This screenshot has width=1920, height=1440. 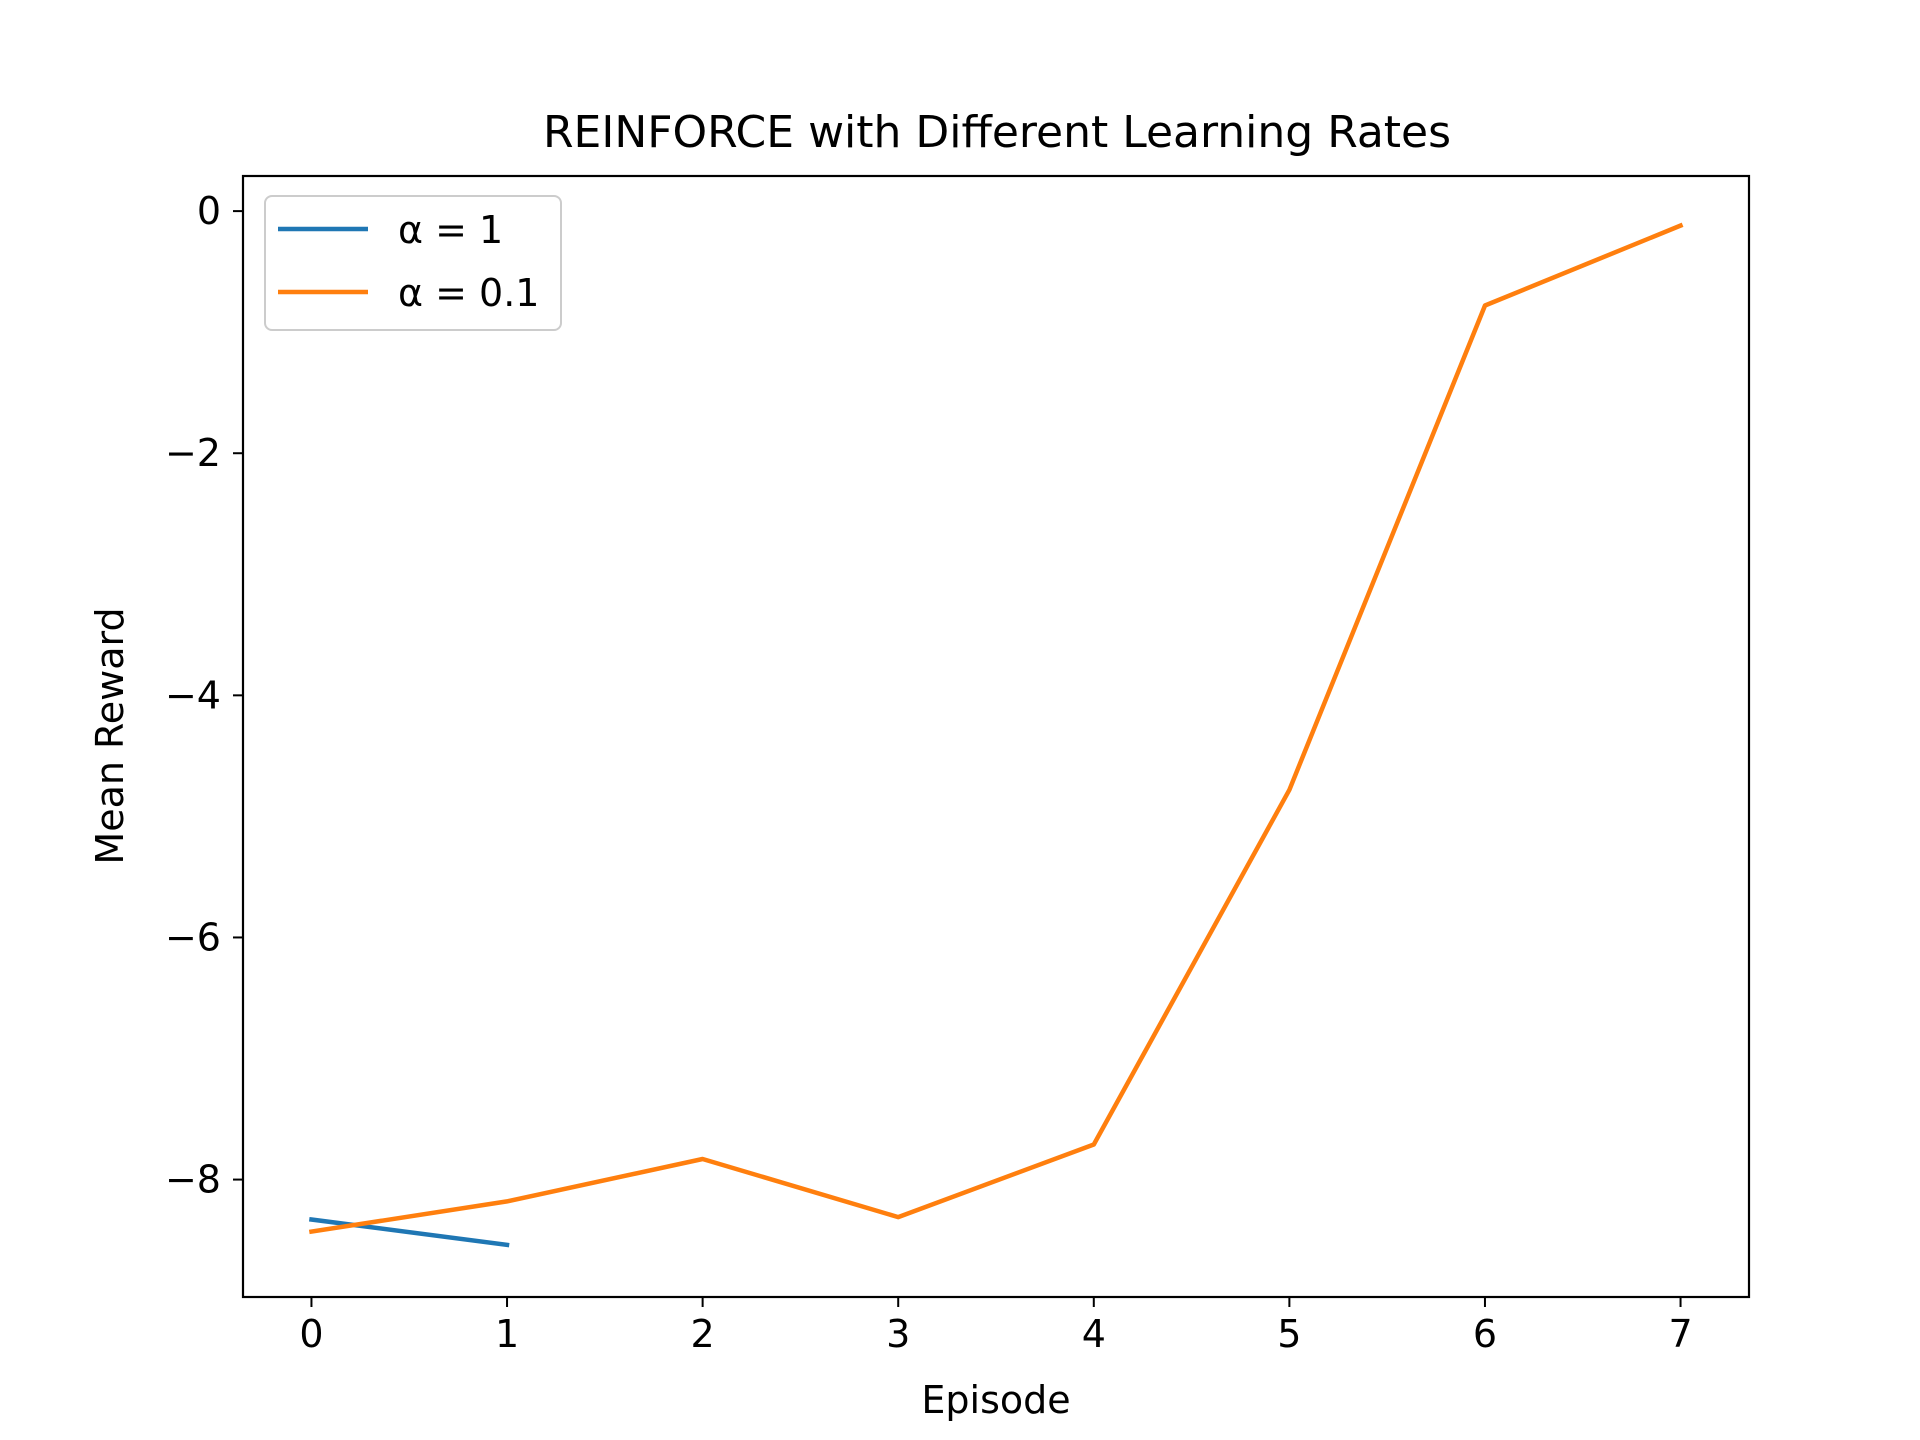 What do you see at coordinates (997, 132) in the screenshot?
I see `chart-title: REINFORCE with Different Learning Rates` at bounding box center [997, 132].